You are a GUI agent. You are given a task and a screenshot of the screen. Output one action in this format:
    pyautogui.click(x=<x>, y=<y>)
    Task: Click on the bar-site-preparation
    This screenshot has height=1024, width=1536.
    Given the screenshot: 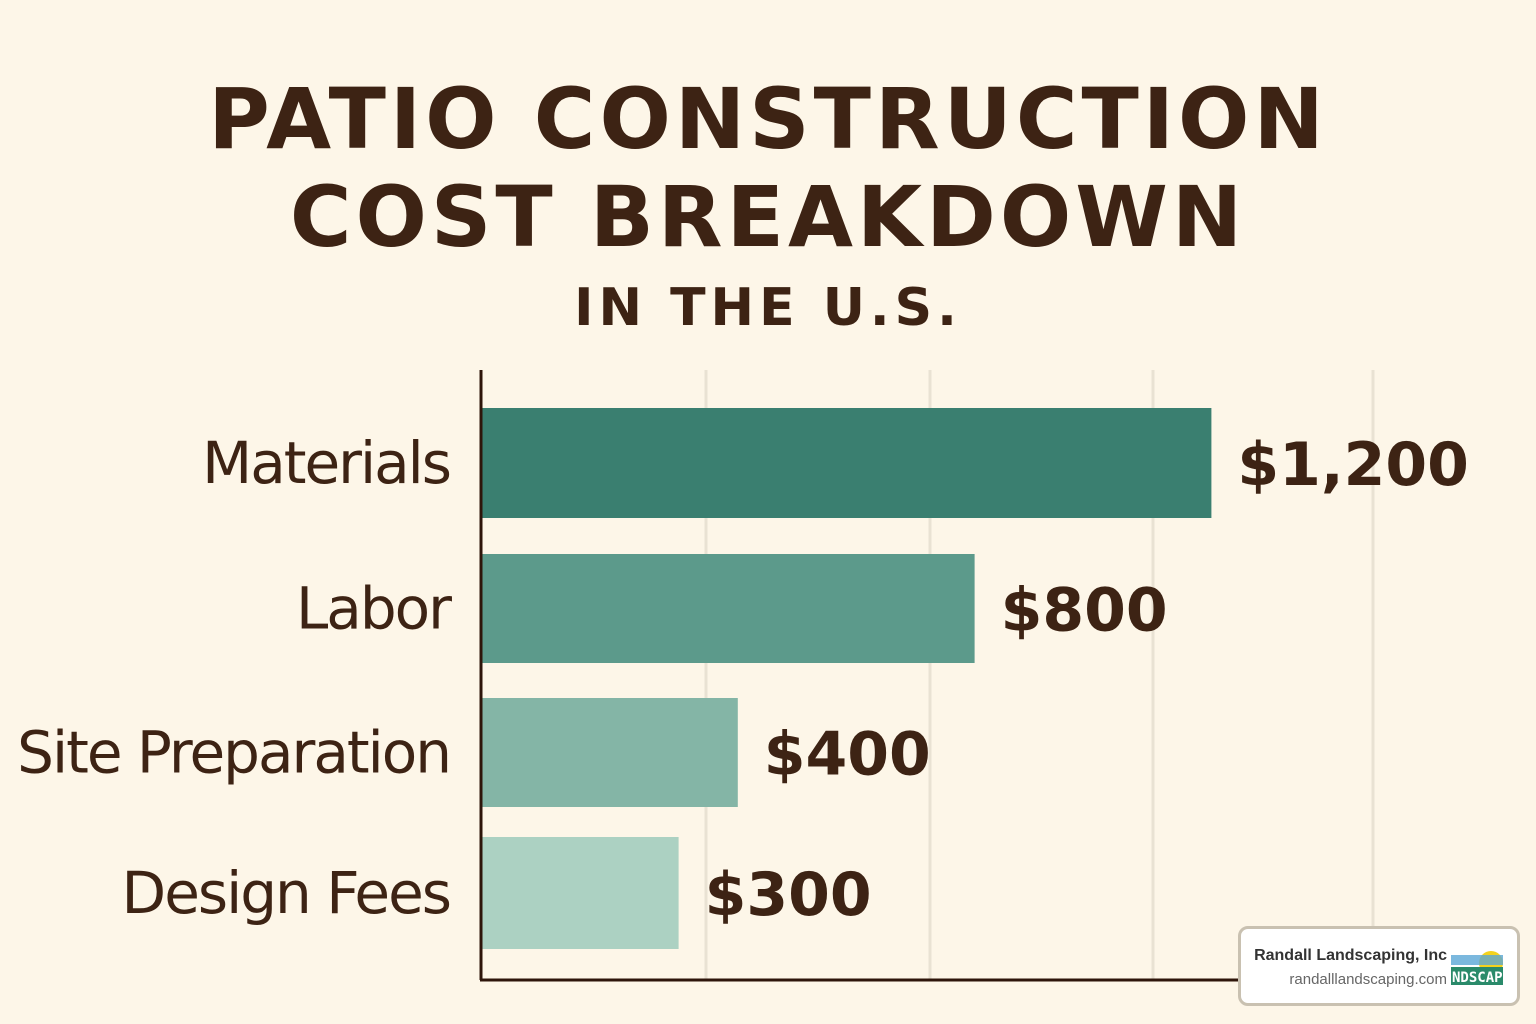 What is the action you would take?
    pyautogui.click(x=609, y=752)
    